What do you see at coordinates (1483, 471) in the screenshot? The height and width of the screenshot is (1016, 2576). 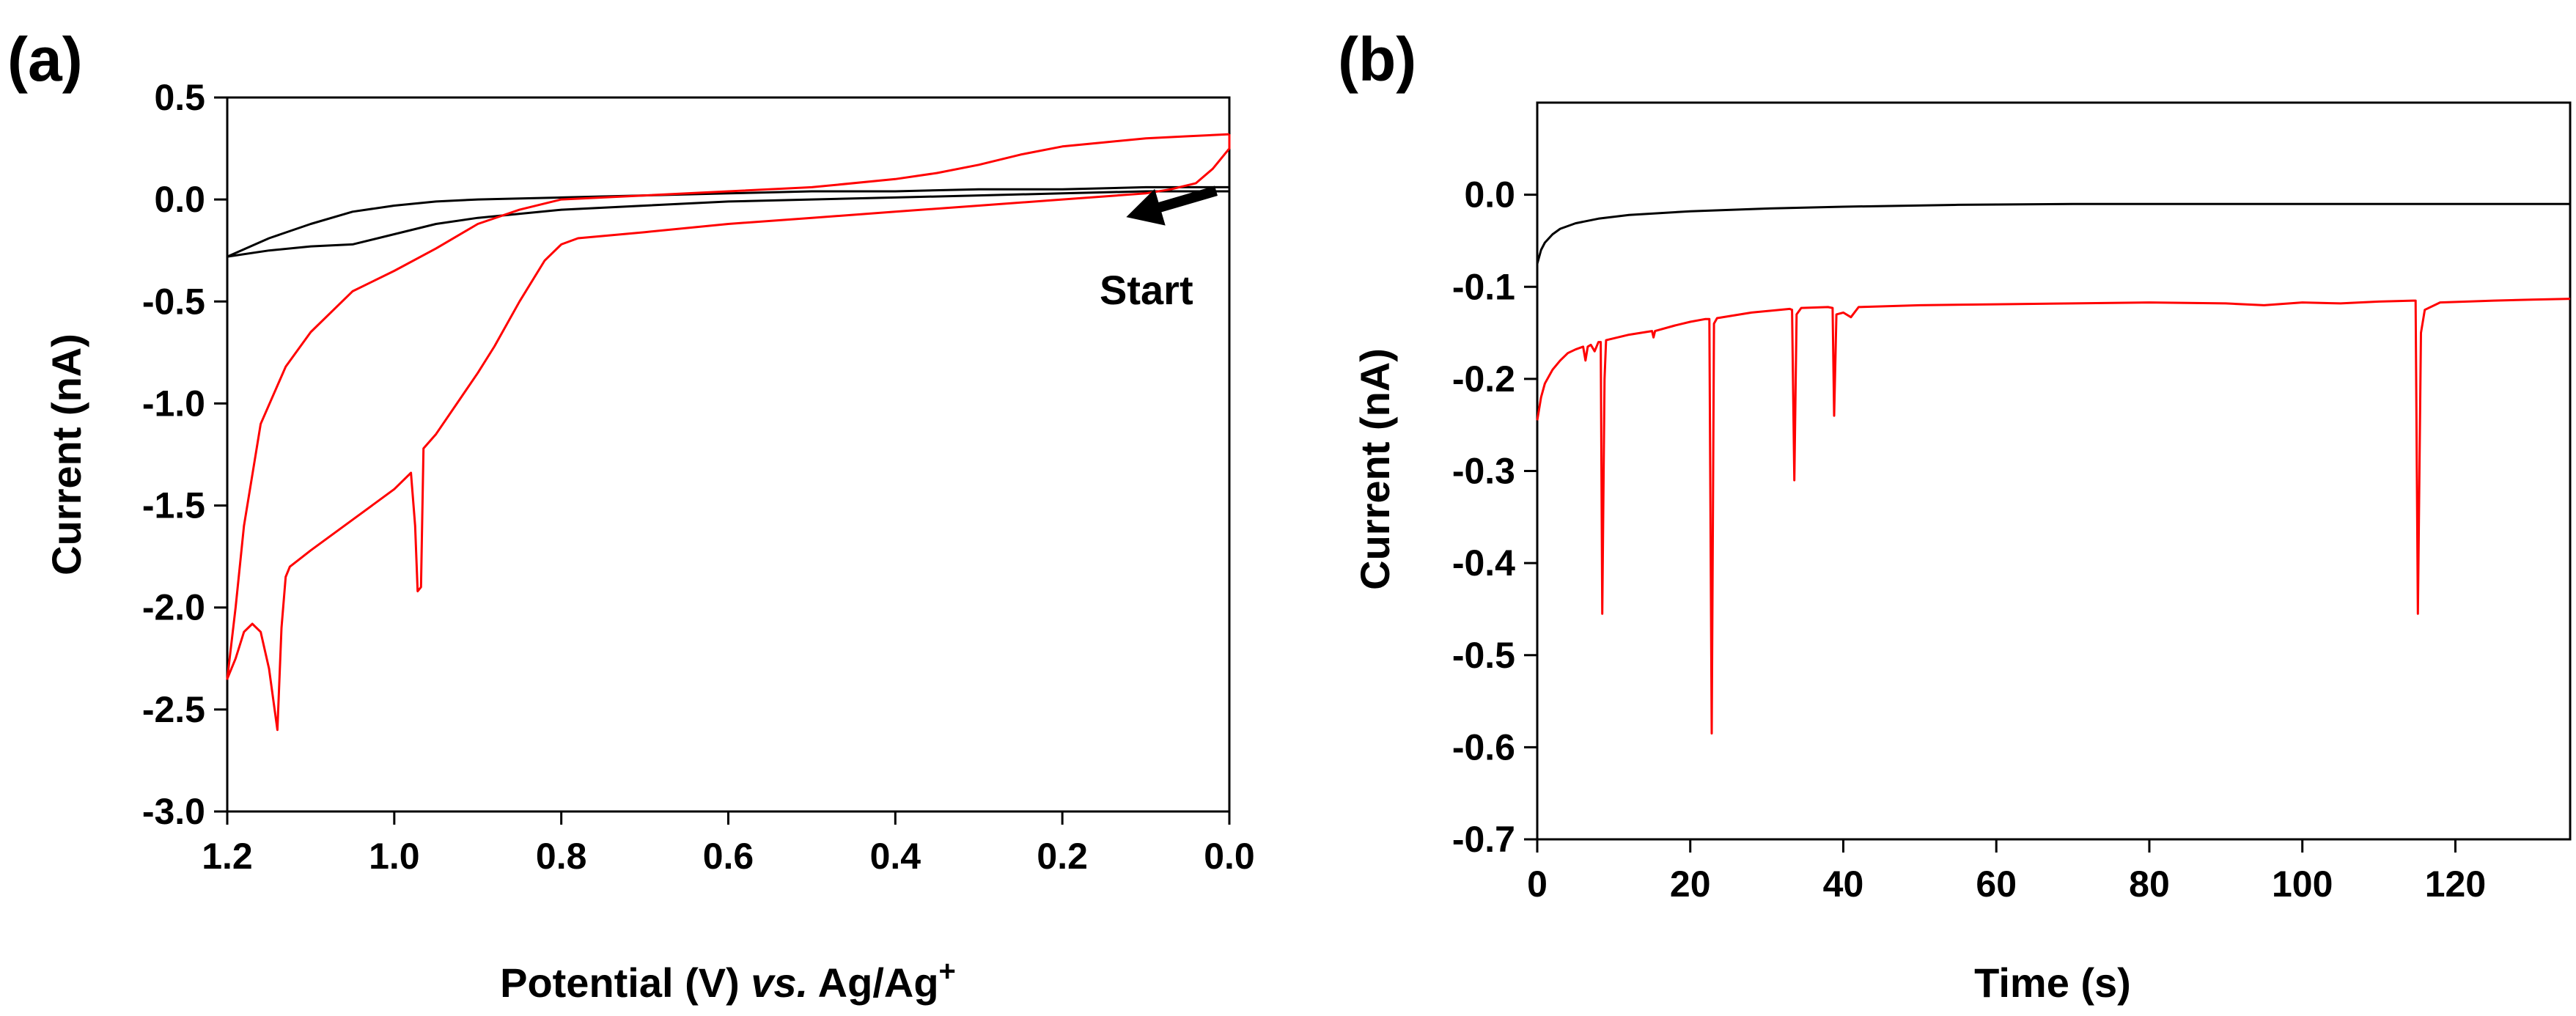 I see `panel-b-y-tick-label: -0.3` at bounding box center [1483, 471].